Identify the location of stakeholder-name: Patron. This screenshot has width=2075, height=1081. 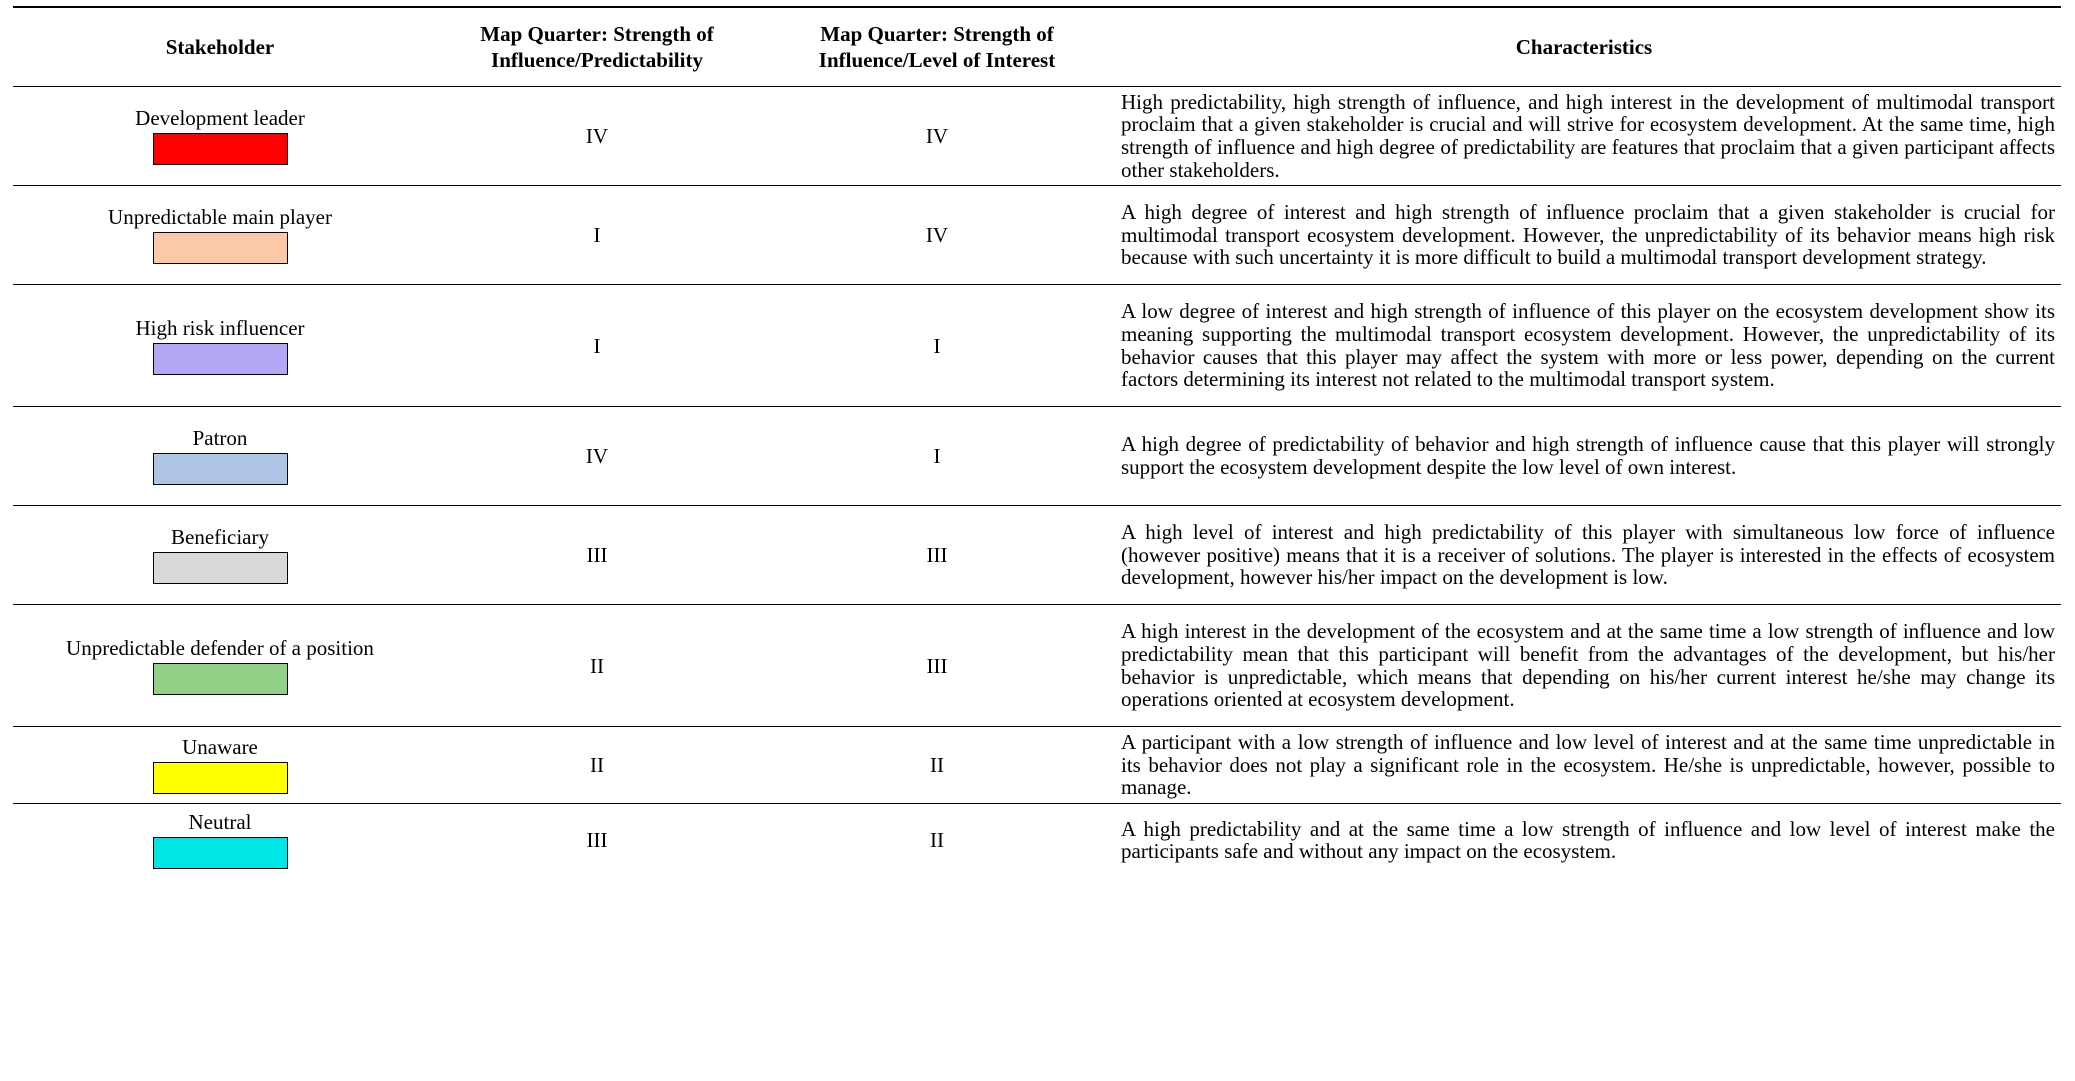
(220, 438).